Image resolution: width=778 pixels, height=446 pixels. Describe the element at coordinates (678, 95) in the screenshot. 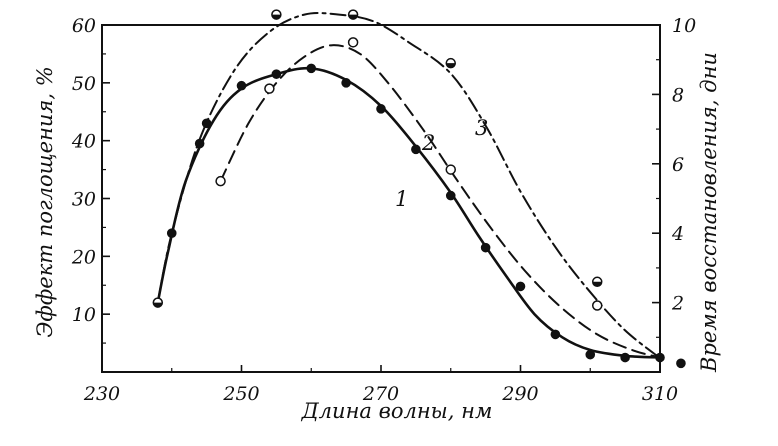

I see `y-right-tick-label: 8` at that location.